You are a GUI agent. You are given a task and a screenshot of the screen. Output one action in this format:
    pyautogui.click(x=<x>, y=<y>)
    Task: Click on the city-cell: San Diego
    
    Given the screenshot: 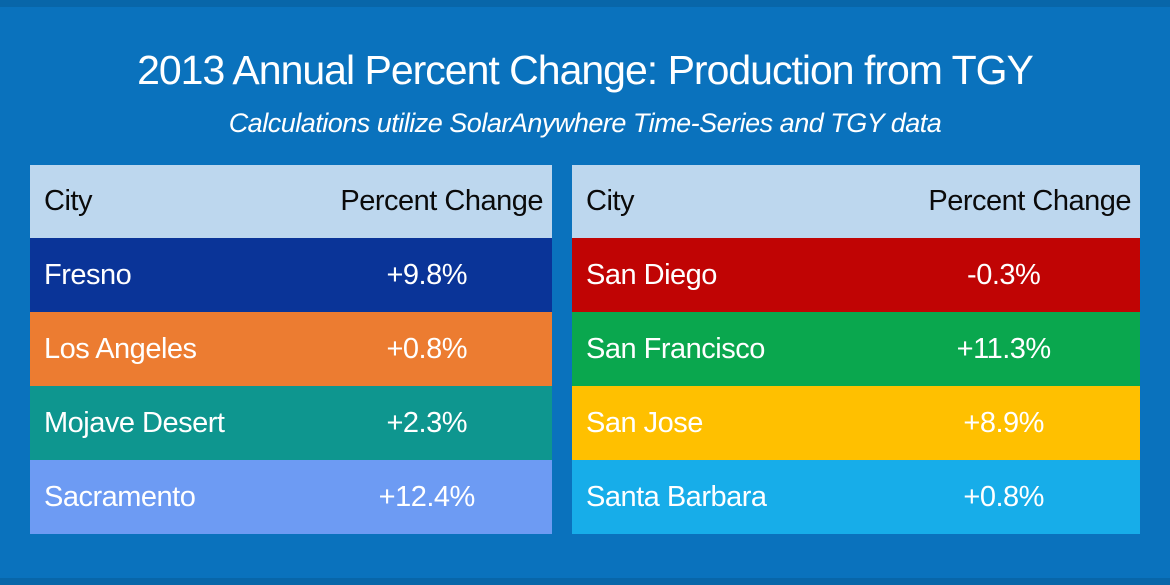 What is the action you would take?
    pyautogui.click(x=651, y=274)
    